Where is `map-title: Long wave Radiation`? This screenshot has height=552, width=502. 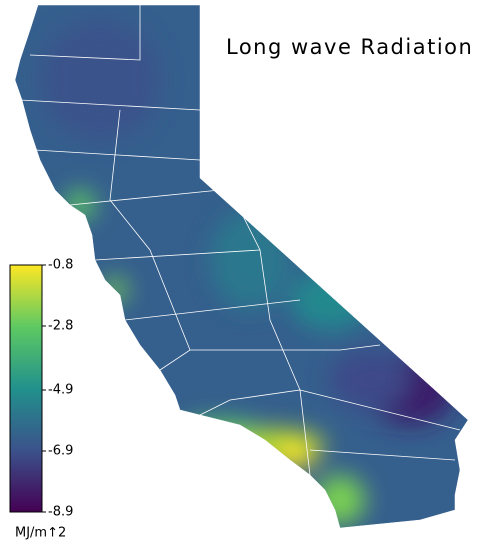
map-title: Long wave Radiation is located at coordinates (349, 47).